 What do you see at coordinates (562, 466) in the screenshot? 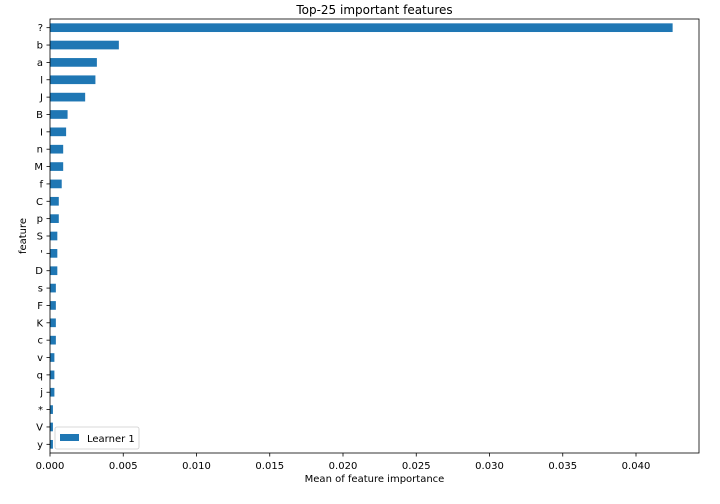
I see `x-tick-label: 0.035` at bounding box center [562, 466].